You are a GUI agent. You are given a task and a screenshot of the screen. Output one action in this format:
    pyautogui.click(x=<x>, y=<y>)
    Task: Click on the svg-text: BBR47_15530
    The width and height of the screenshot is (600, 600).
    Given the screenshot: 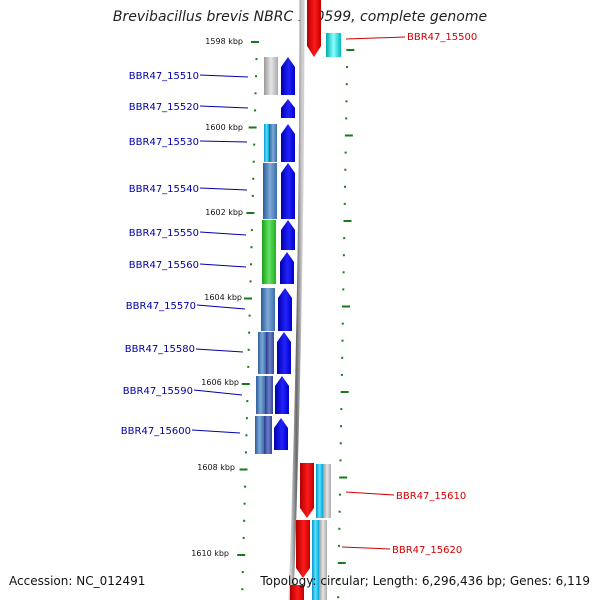 What is the action you would take?
    pyautogui.click(x=164, y=142)
    